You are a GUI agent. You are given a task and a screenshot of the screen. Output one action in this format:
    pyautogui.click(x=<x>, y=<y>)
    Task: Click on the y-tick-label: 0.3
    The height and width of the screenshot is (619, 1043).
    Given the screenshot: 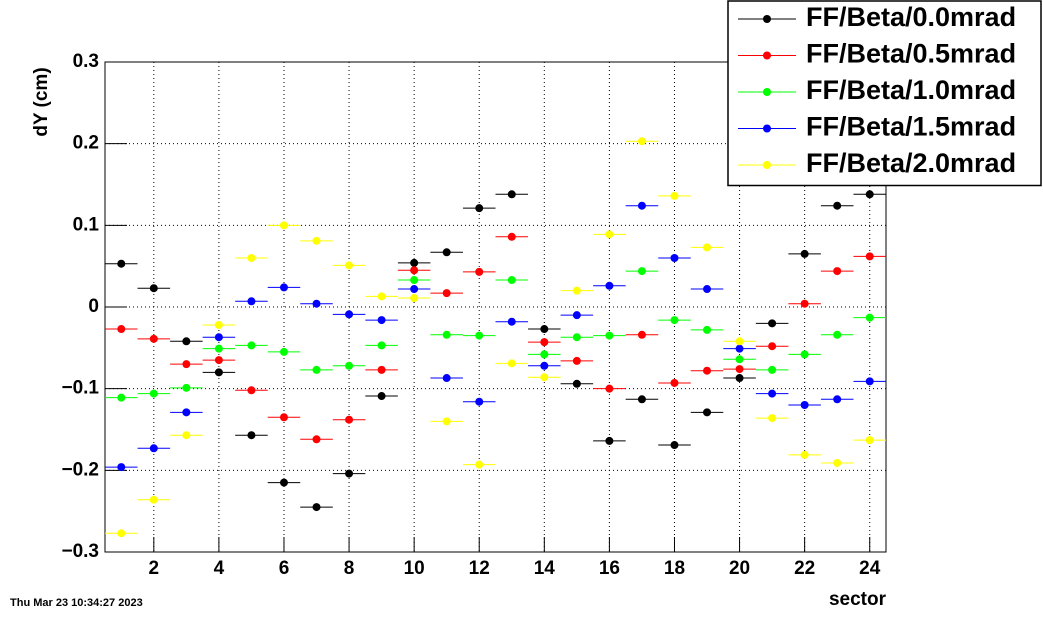 What is the action you would take?
    pyautogui.click(x=86, y=61)
    